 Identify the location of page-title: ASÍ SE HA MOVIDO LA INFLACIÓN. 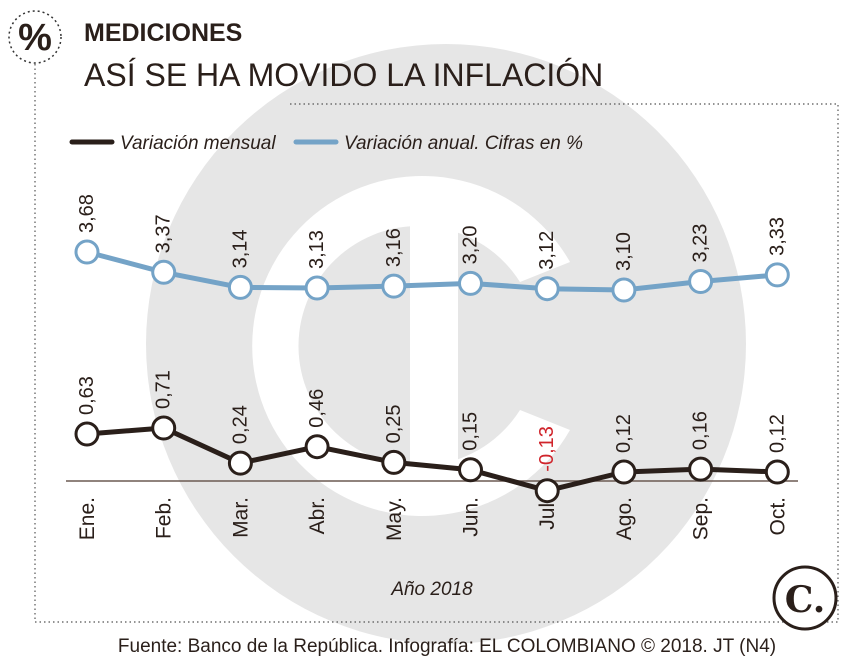
(343, 75).